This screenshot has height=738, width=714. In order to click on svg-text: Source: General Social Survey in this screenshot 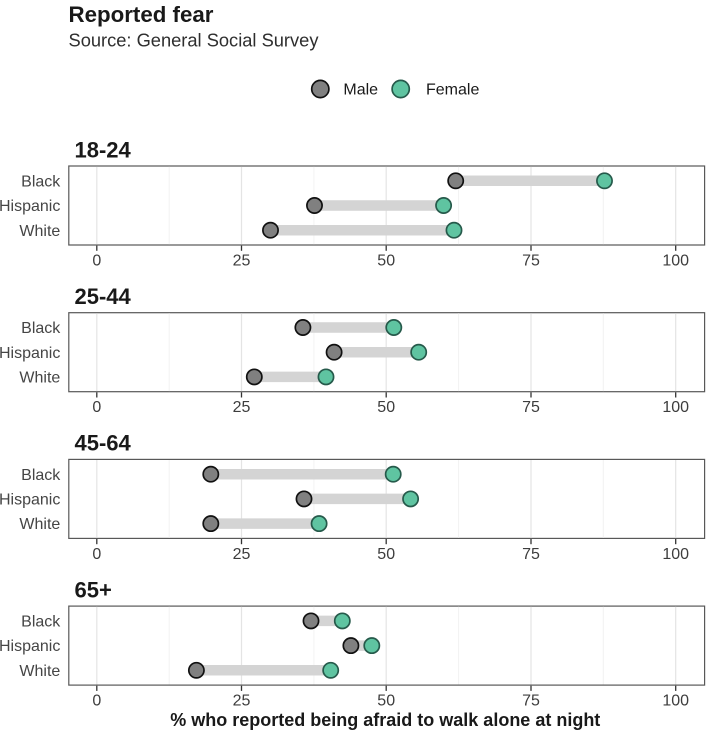, I will do `click(194, 40)`.